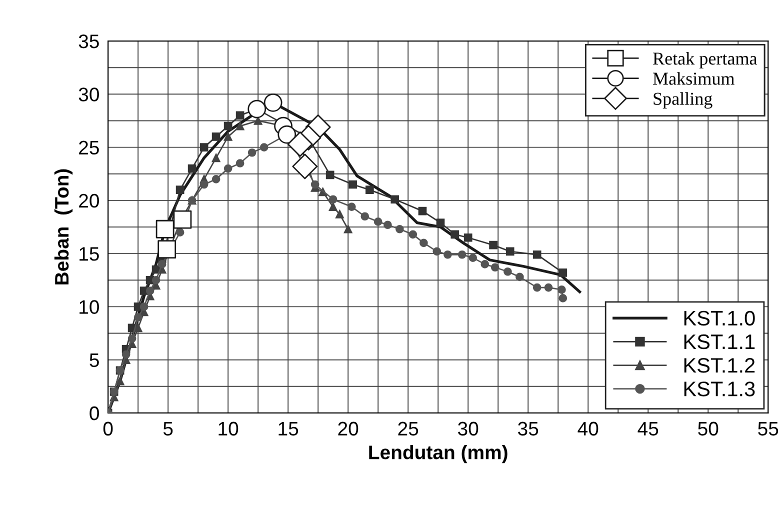  What do you see at coordinates (288, 429) in the screenshot?
I see `x-tick-label: 15` at bounding box center [288, 429].